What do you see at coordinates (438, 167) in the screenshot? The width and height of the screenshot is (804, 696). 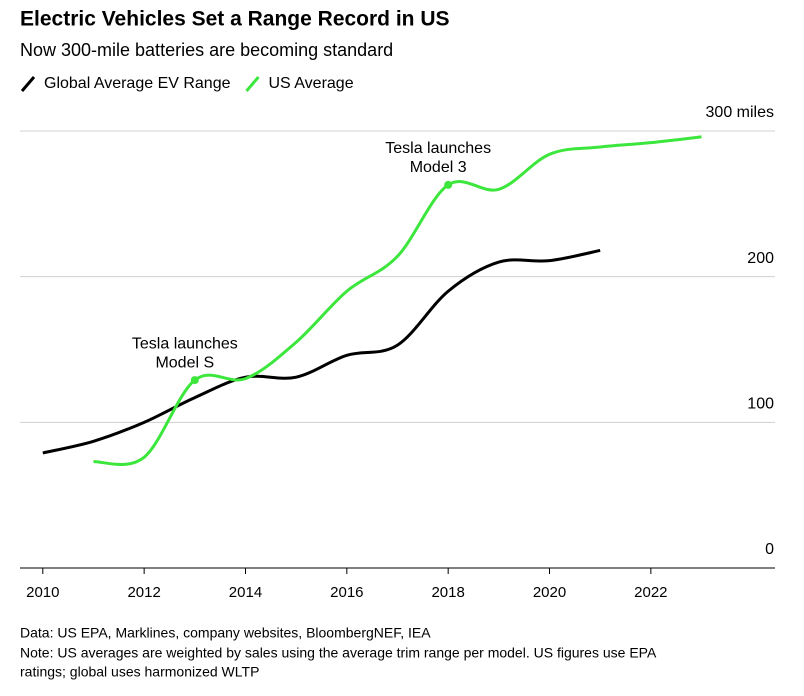 I see `annotation-label: Model 3` at bounding box center [438, 167].